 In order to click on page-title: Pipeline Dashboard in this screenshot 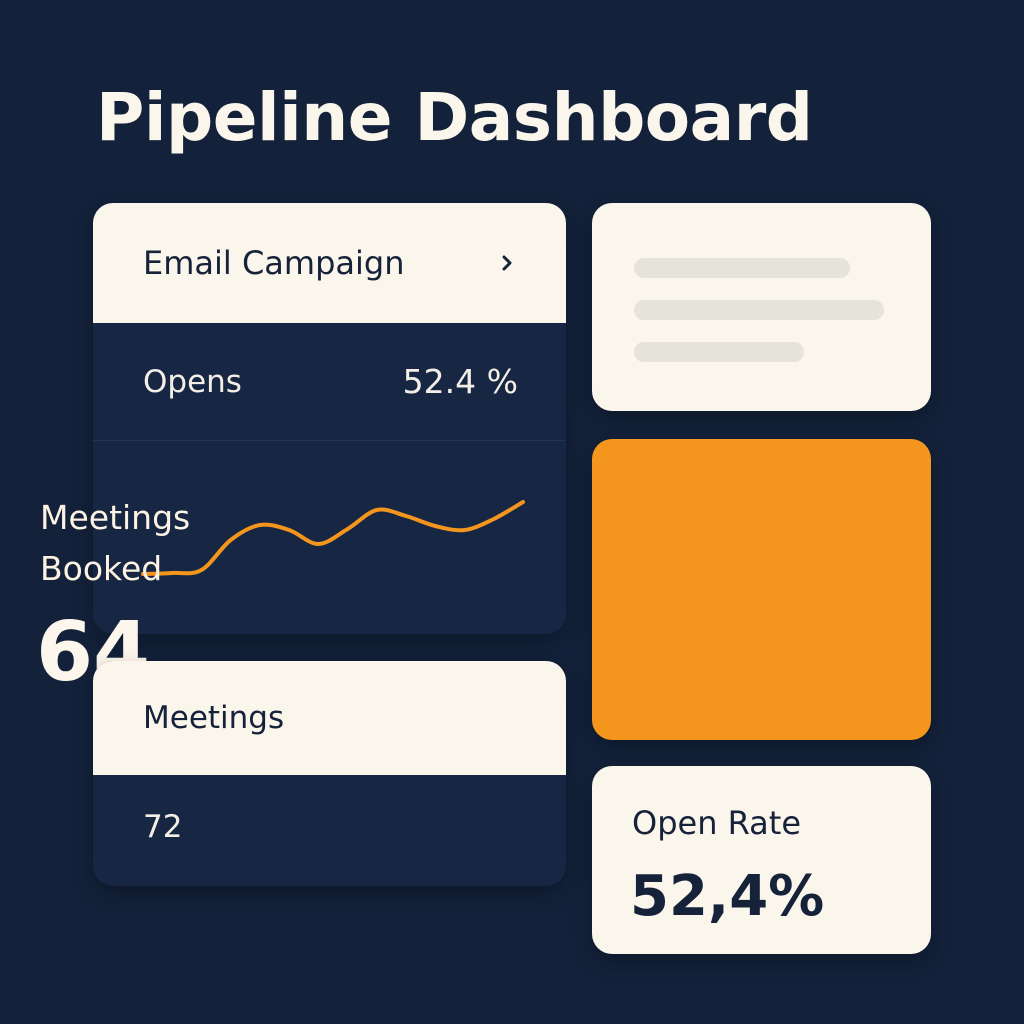, I will do `click(454, 117)`.